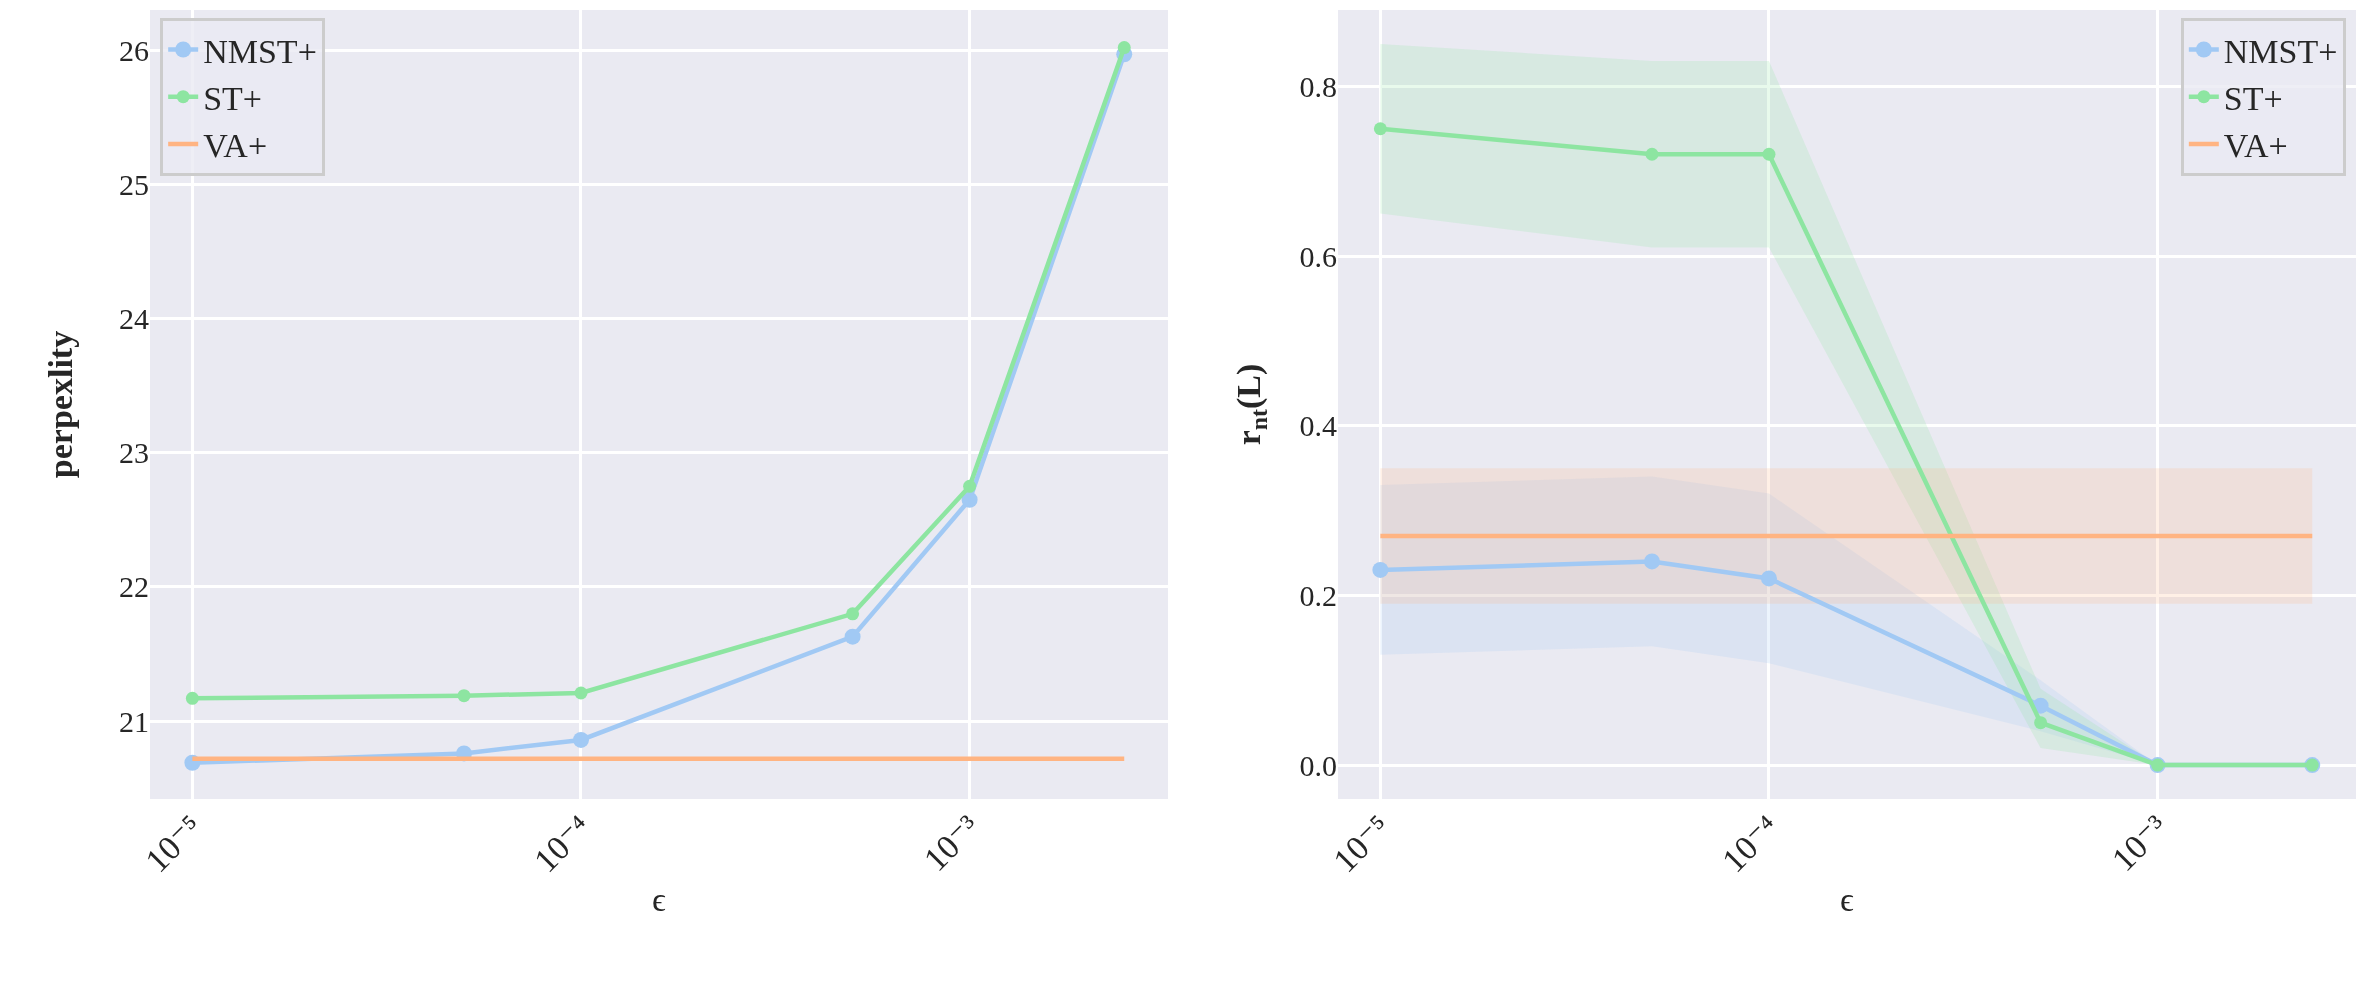 Image resolution: width=2376 pixels, height=999 pixels. I want to click on y-axis-title: perpexlity, so click(60, 404).